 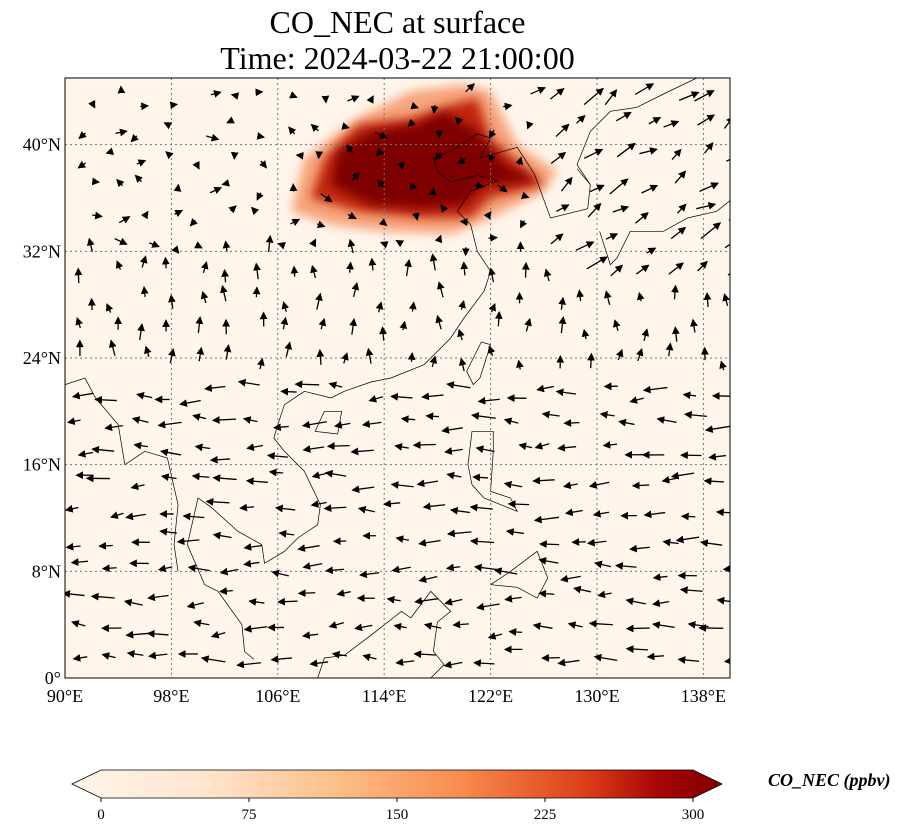 I want to click on colorbar-tick-label: 75, so click(x=249, y=815).